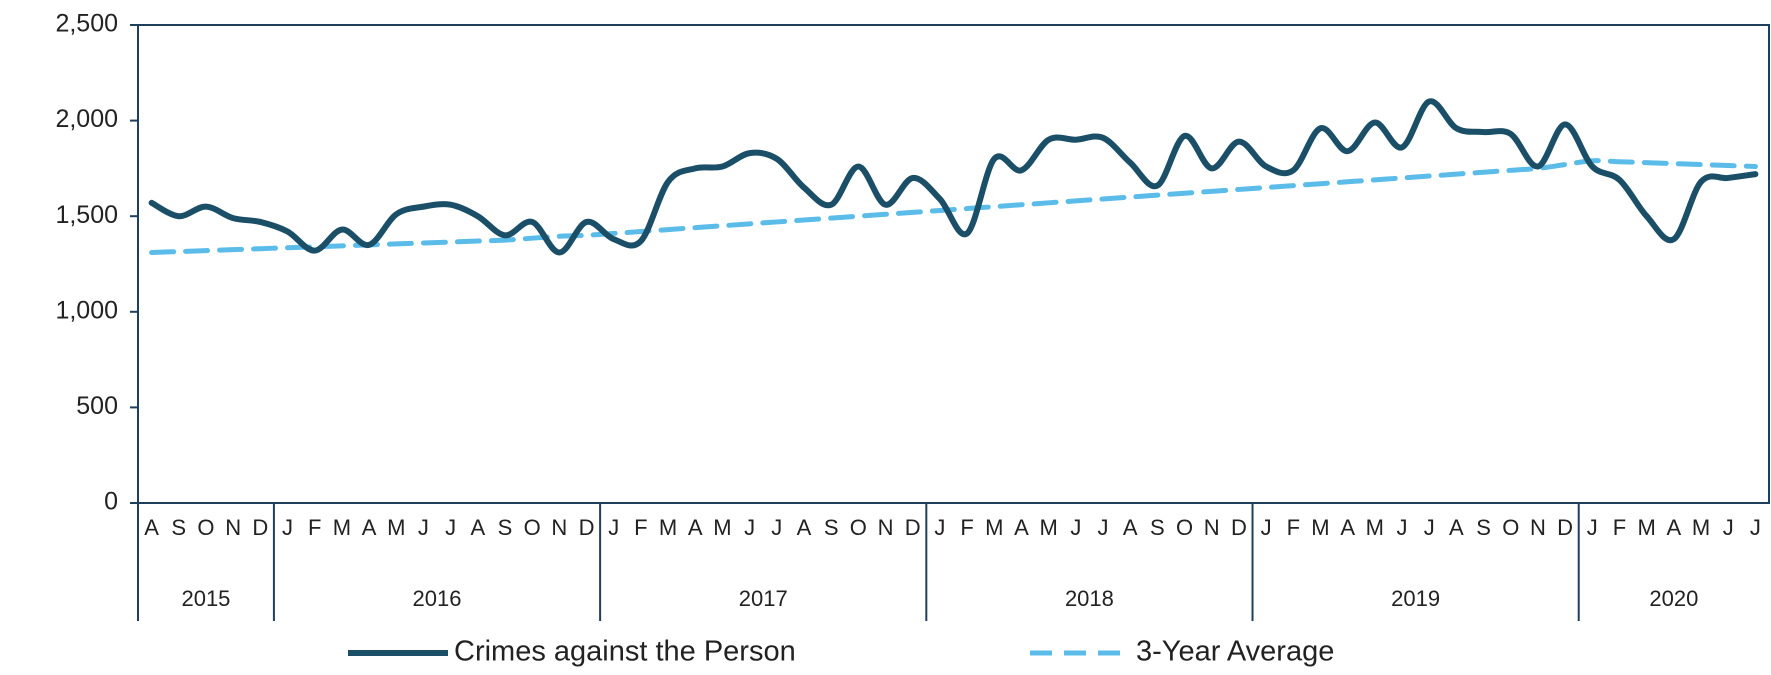 This screenshot has width=1771, height=675. What do you see at coordinates (763, 598) in the screenshot?
I see `year-label: 2017` at bounding box center [763, 598].